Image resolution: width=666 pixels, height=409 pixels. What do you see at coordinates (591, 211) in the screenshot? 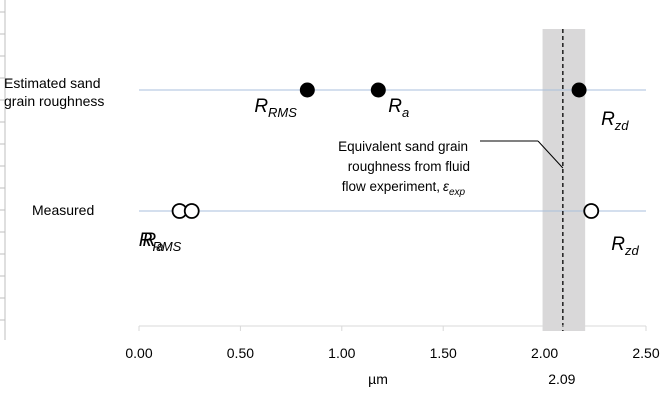
I see `measured-zd-point` at bounding box center [591, 211].